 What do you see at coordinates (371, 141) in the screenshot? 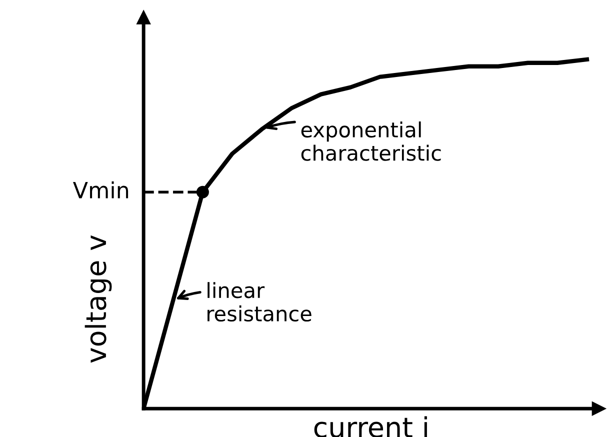
I see `annotation: exponential characteristic` at bounding box center [371, 141].